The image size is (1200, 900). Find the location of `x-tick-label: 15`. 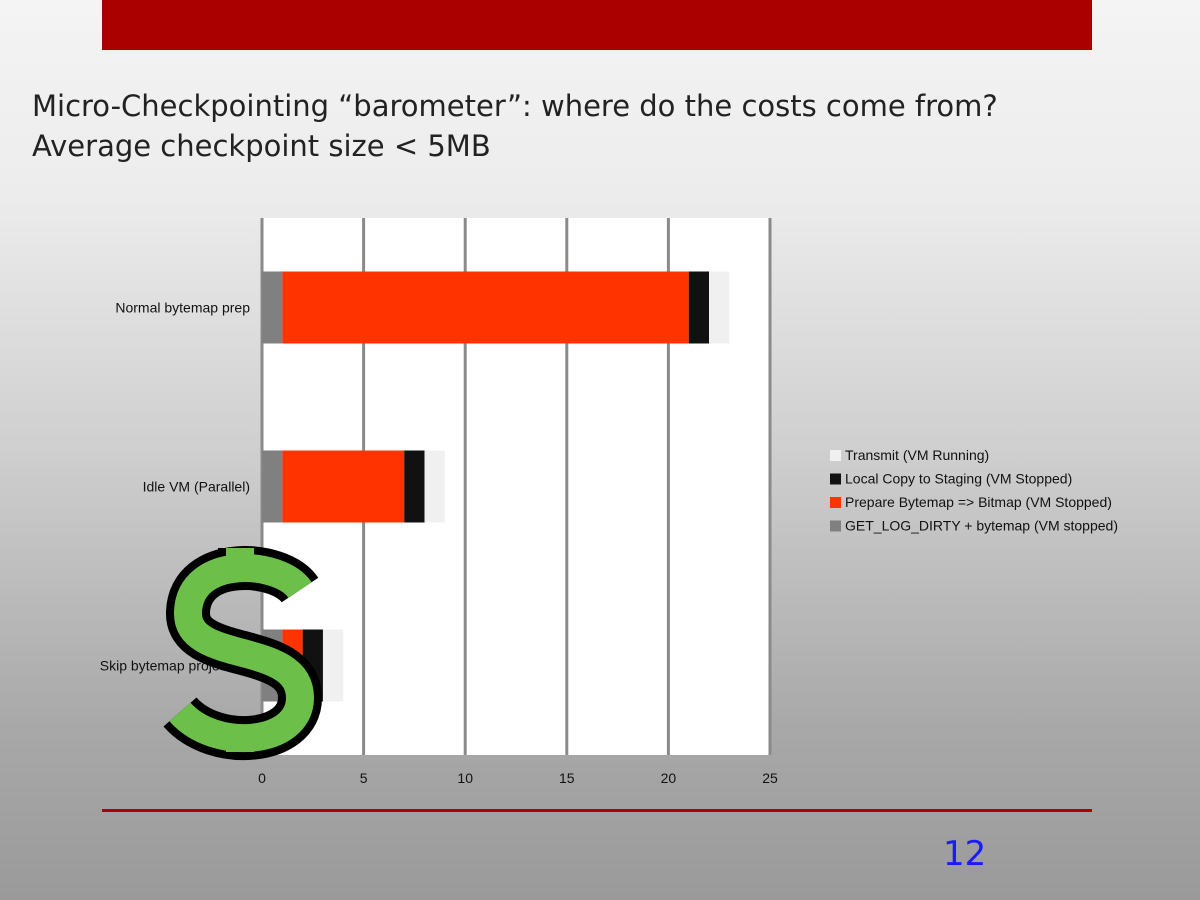

x-tick-label: 15 is located at coordinates (567, 778).